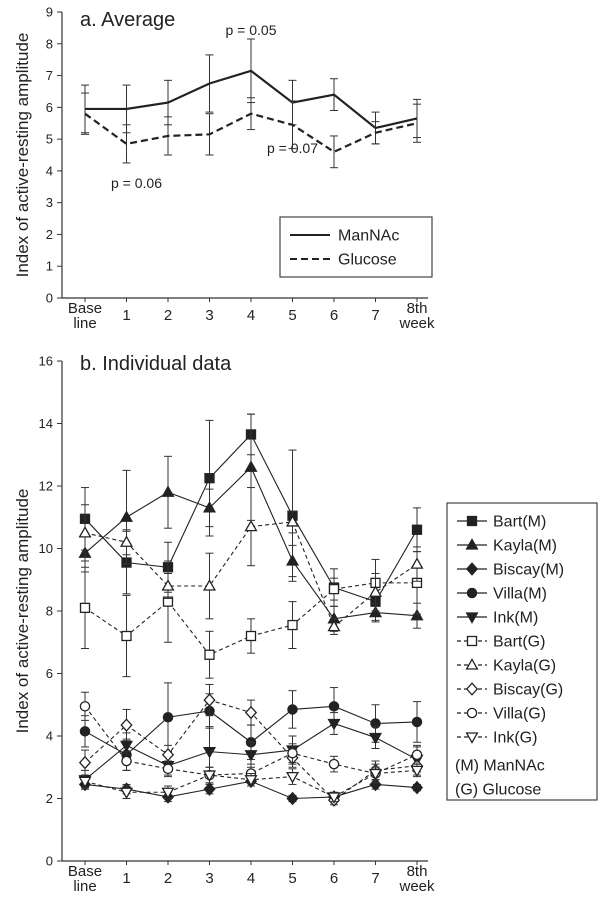 The width and height of the screenshot is (602, 904). I want to click on legend-label: Biscay(G), so click(528, 690).